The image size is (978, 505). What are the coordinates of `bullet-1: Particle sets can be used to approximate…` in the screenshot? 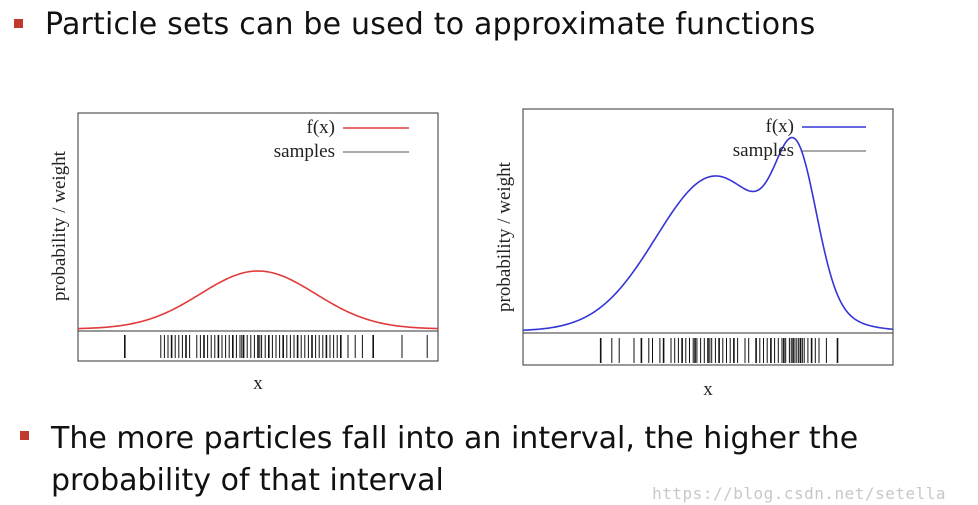 It's located at (414, 25).